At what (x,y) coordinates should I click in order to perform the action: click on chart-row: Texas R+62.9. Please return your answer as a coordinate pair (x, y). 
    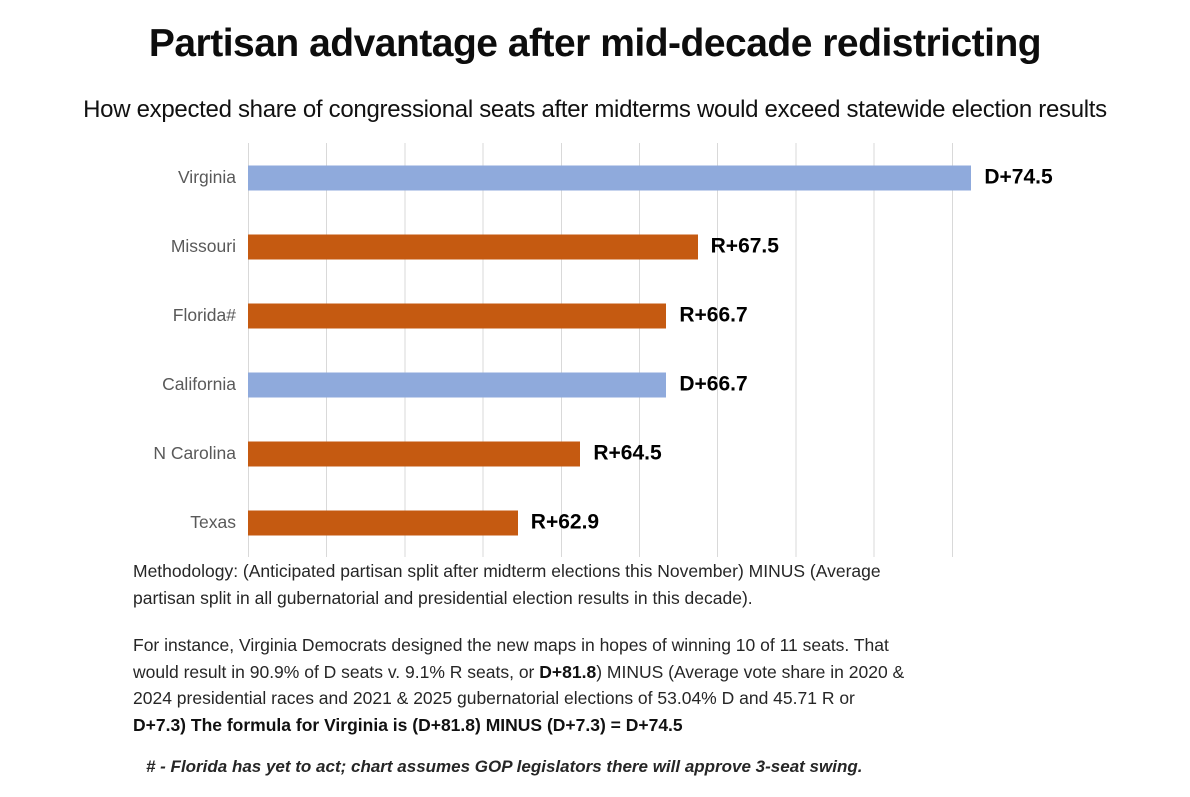
    Looking at the image, I should click on (515, 522).